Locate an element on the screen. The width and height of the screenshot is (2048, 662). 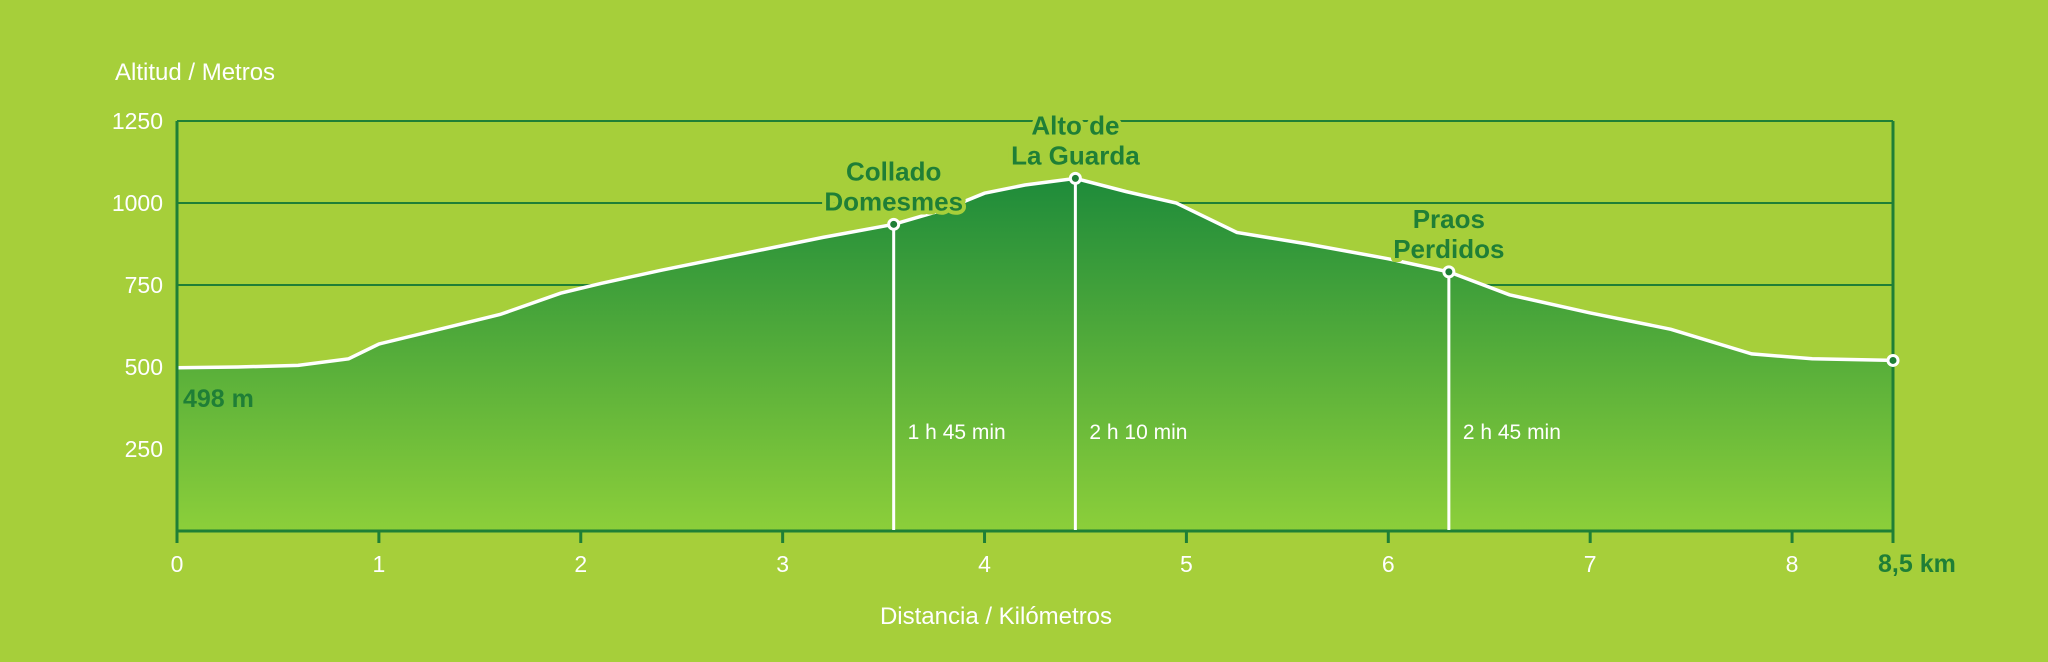
start-altitude-label: 498 m is located at coordinates (218, 399).